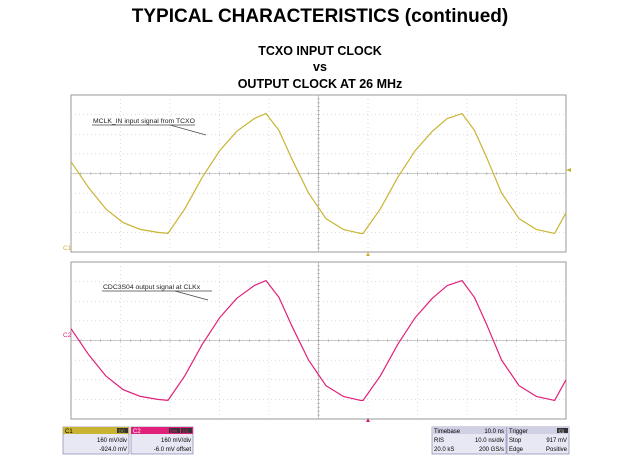 This screenshot has width=640, height=464. I want to click on timebase-label: Timebase, so click(447, 432).